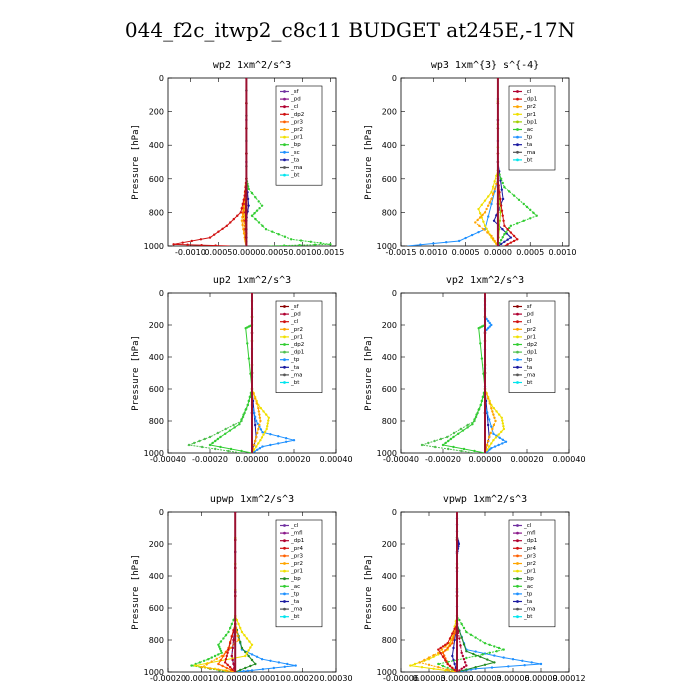  Describe the element at coordinates (156, 544) in the screenshot. I see `y-tick-label: 200` at that location.